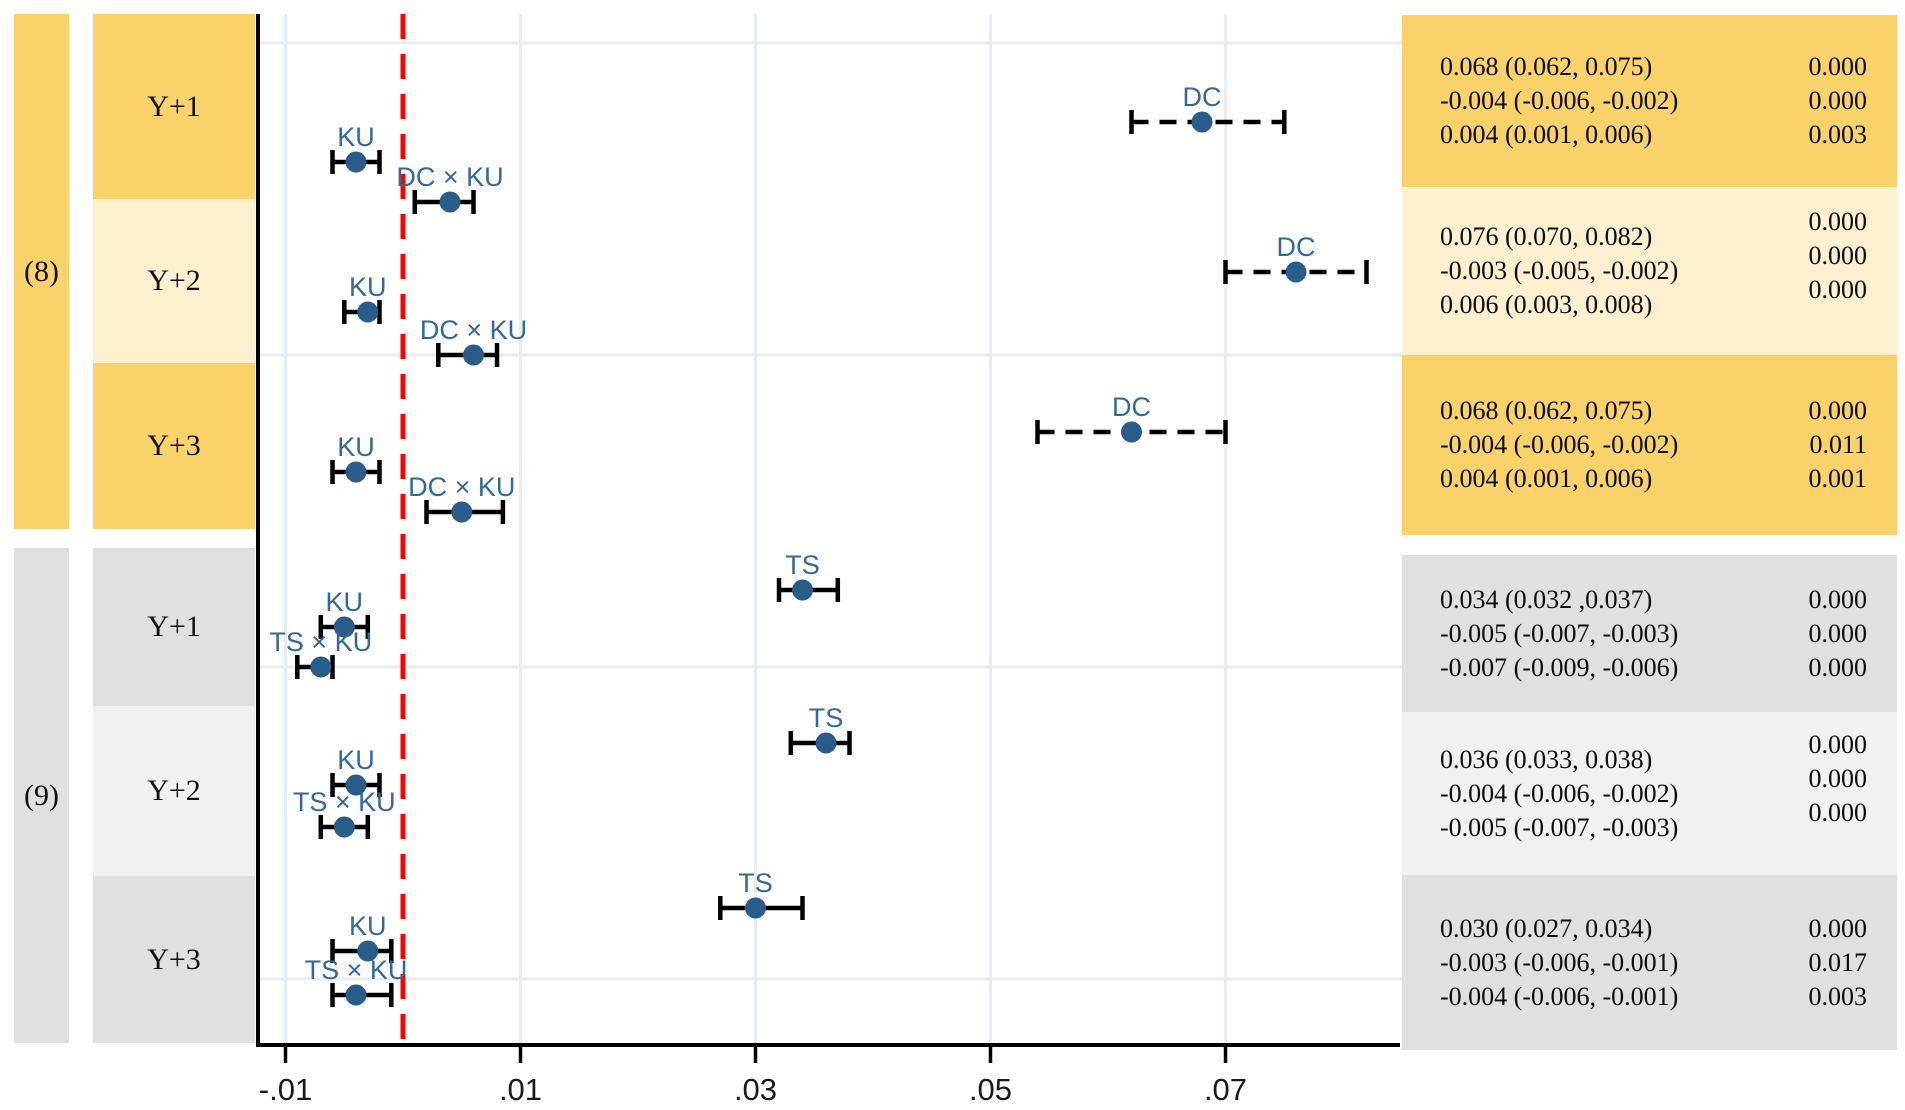  Describe the element at coordinates (755, 1089) in the screenshot. I see `x-tick-label: .03` at that location.